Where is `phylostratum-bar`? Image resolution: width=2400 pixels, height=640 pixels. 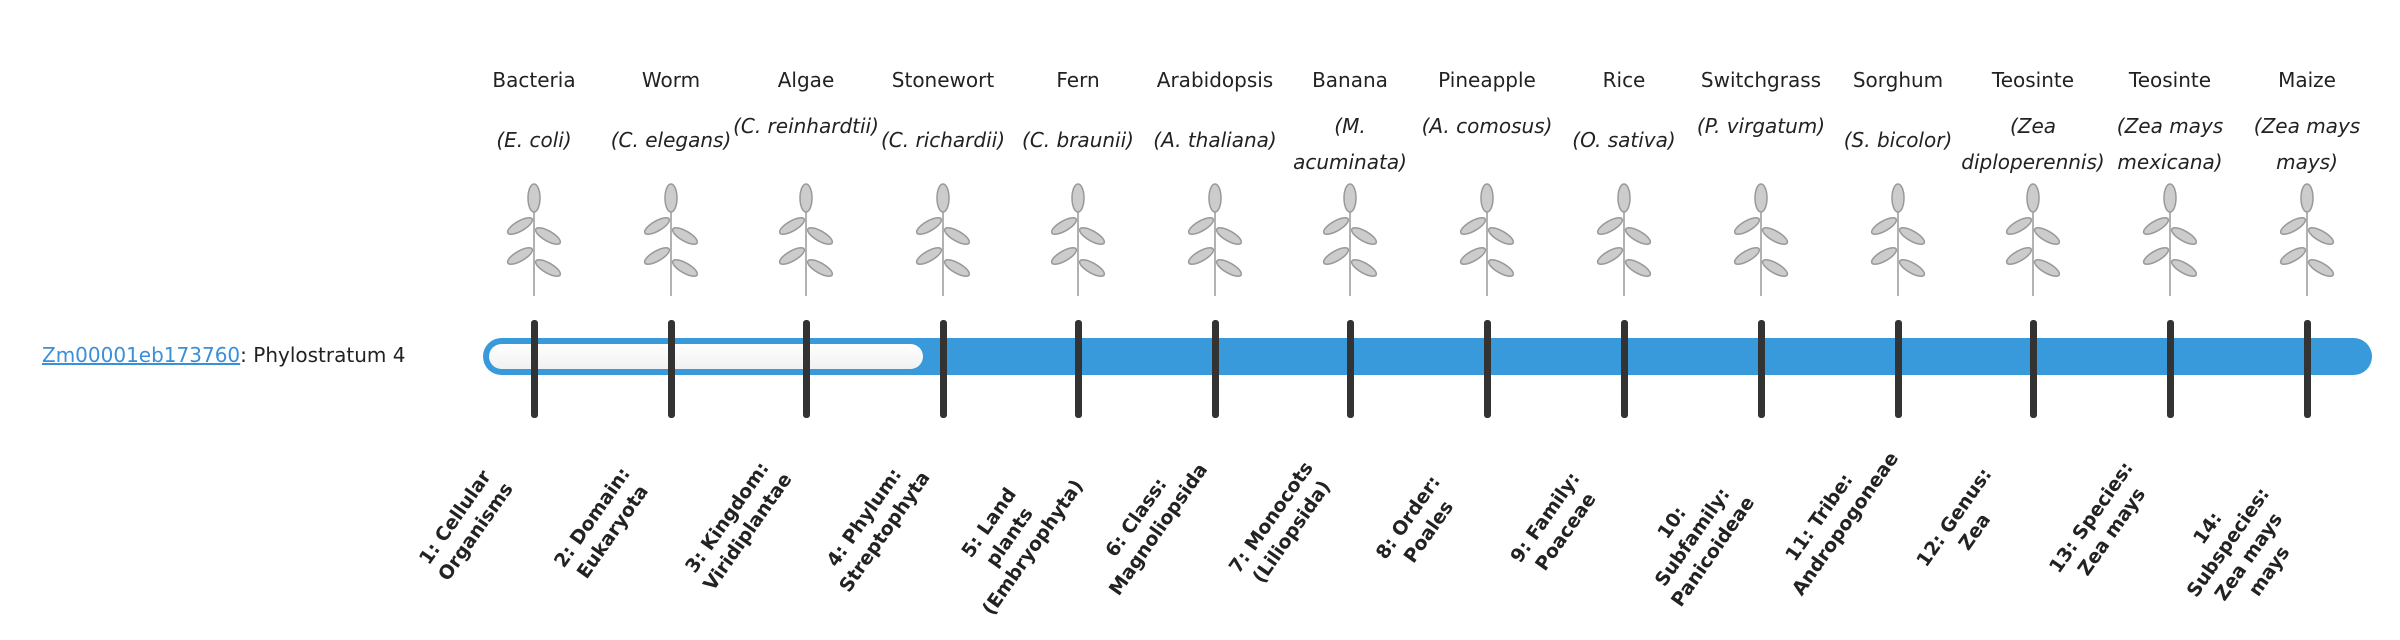
phylostratum-bar is located at coordinates (1427, 356).